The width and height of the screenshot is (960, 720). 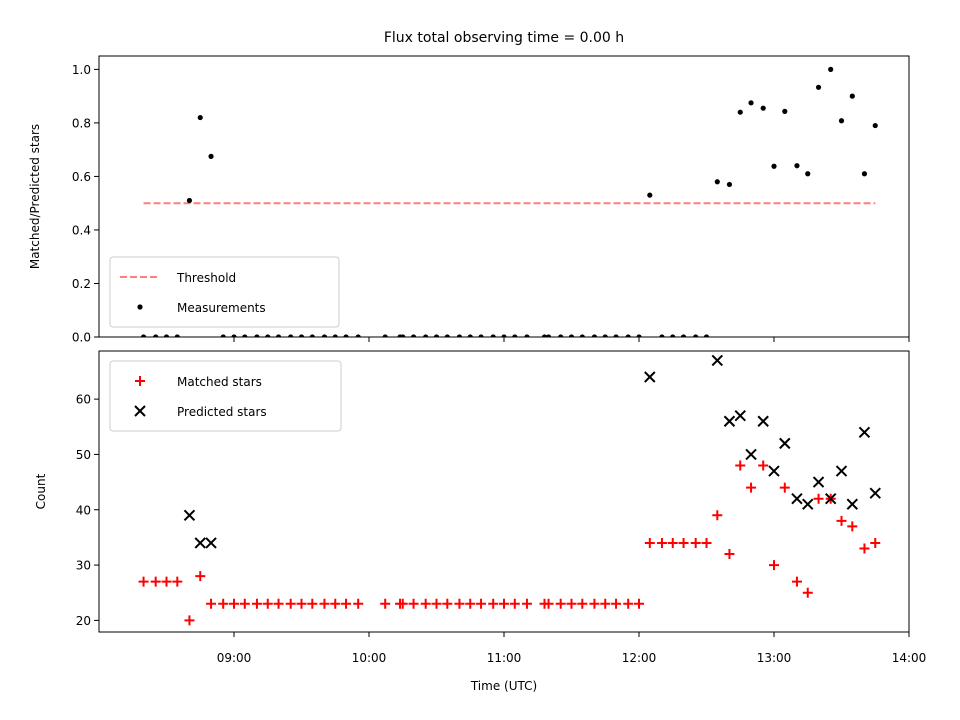 What do you see at coordinates (503, 686) in the screenshot?
I see `x-axis-title: Time (UTC)` at bounding box center [503, 686].